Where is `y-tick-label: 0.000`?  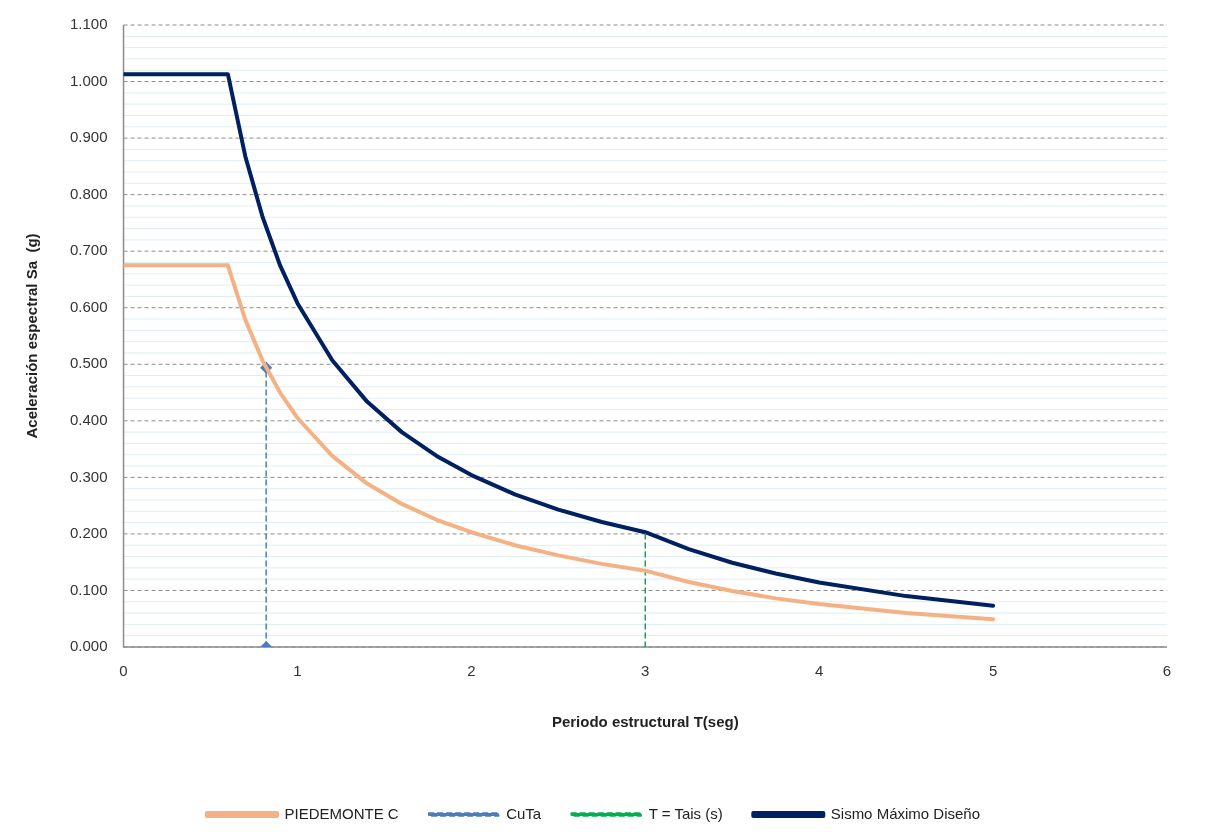
y-tick-label: 0.000 is located at coordinates (88, 646).